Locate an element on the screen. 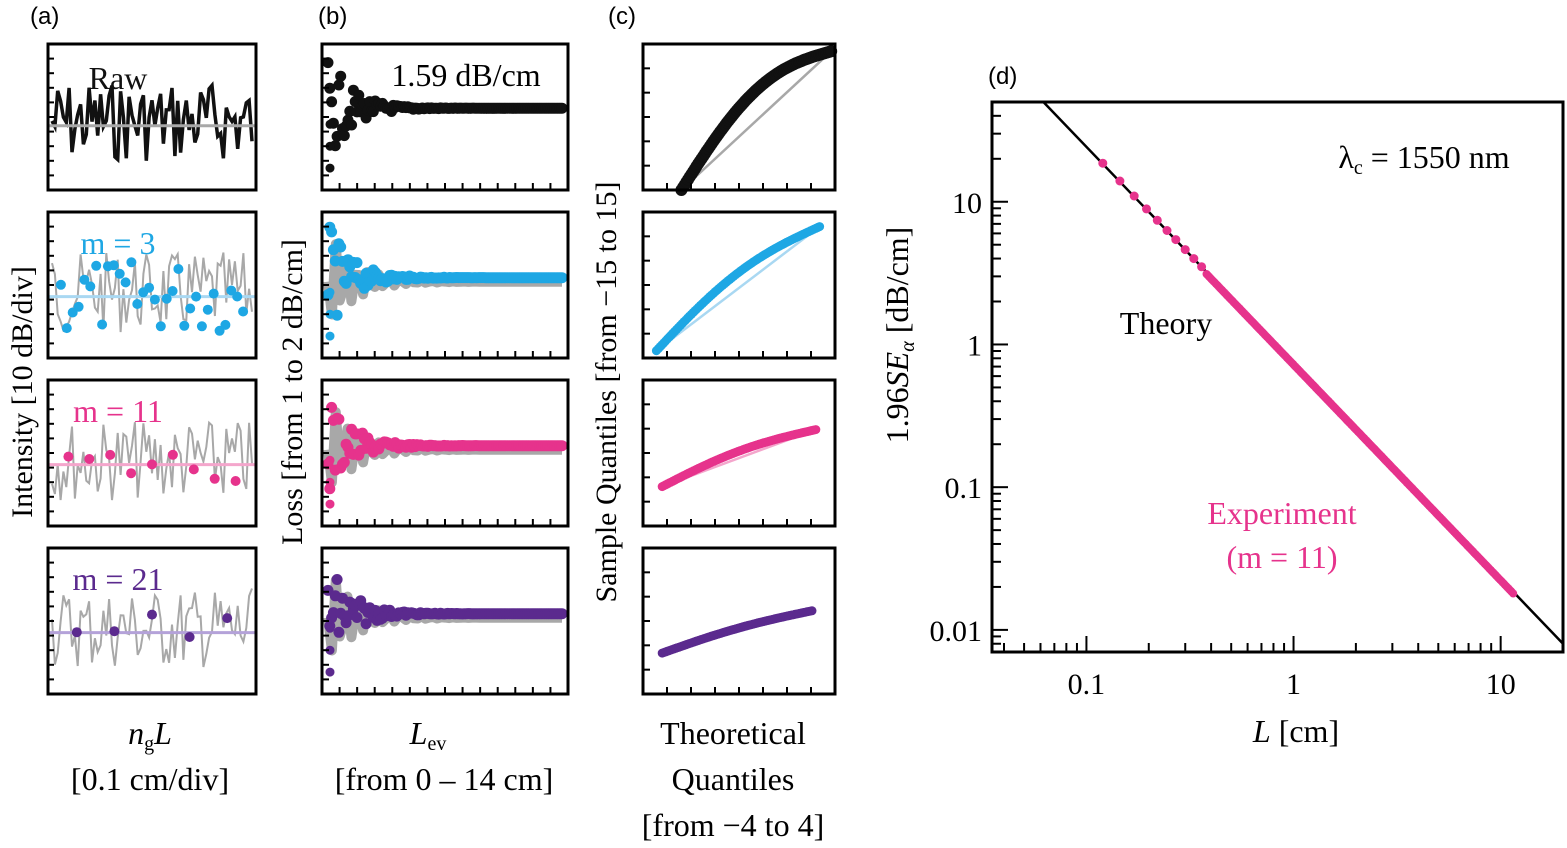 The image size is (1567, 848). quantile-point is located at coordinates (820, 227).